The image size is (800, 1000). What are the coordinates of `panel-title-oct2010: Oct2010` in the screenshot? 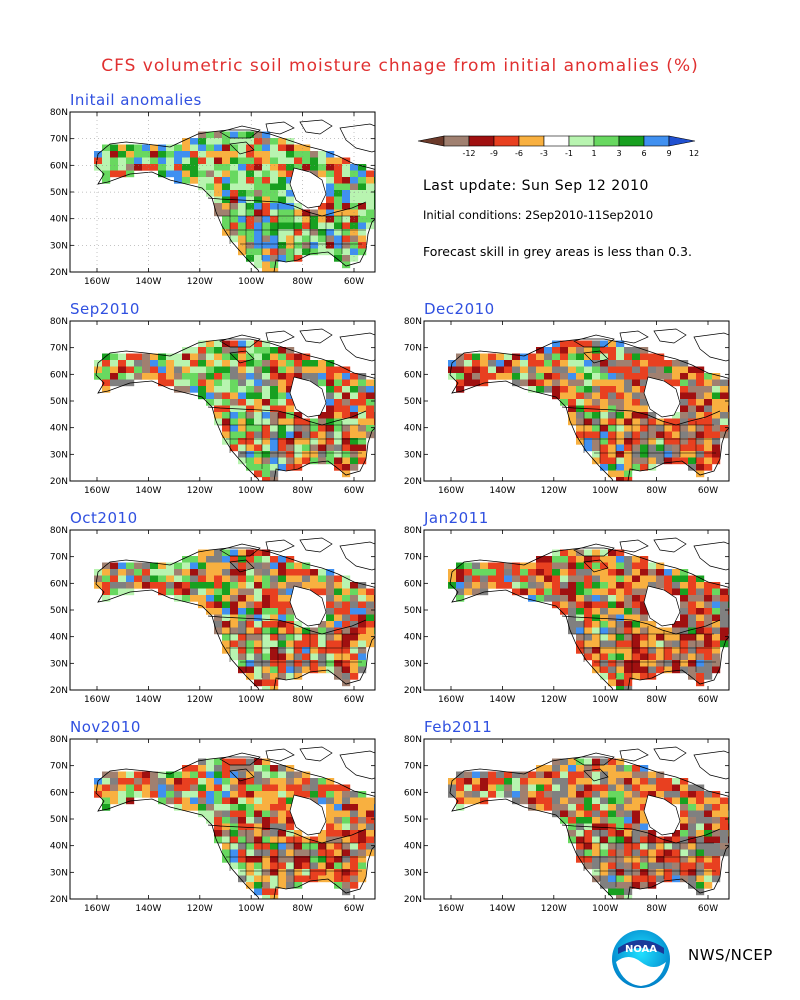 It's located at (104, 518).